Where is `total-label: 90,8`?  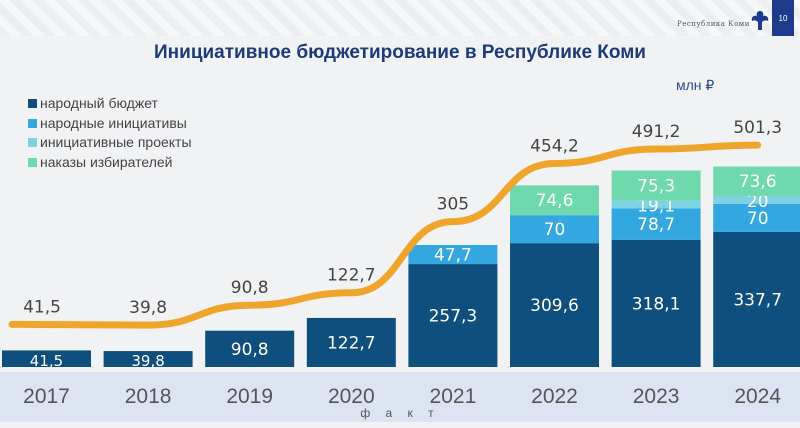
total-label: 90,8 is located at coordinates (250, 288).